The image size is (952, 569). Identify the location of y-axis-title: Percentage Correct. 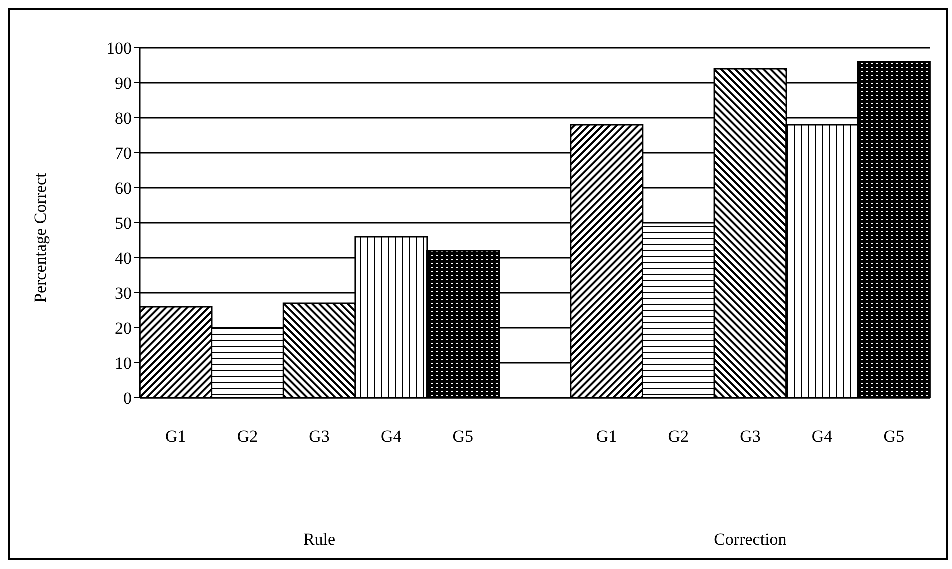
(40, 237).